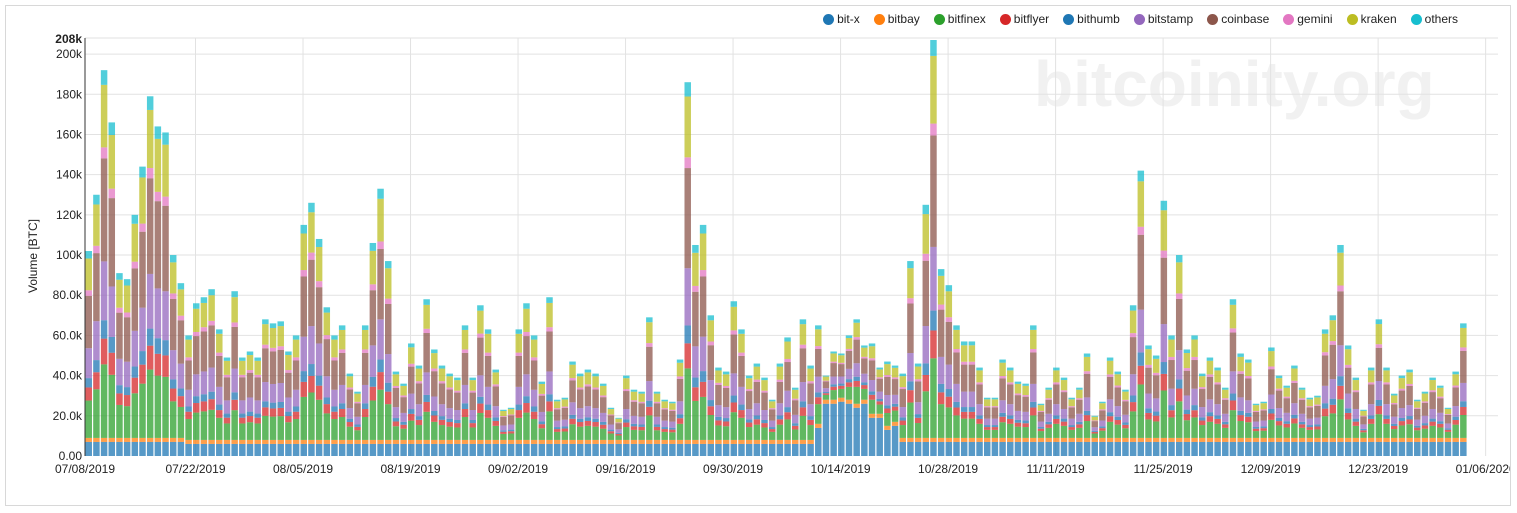  What do you see at coordinates (841, 19) in the screenshot?
I see `legend-item-bit-x: bit-x` at bounding box center [841, 19].